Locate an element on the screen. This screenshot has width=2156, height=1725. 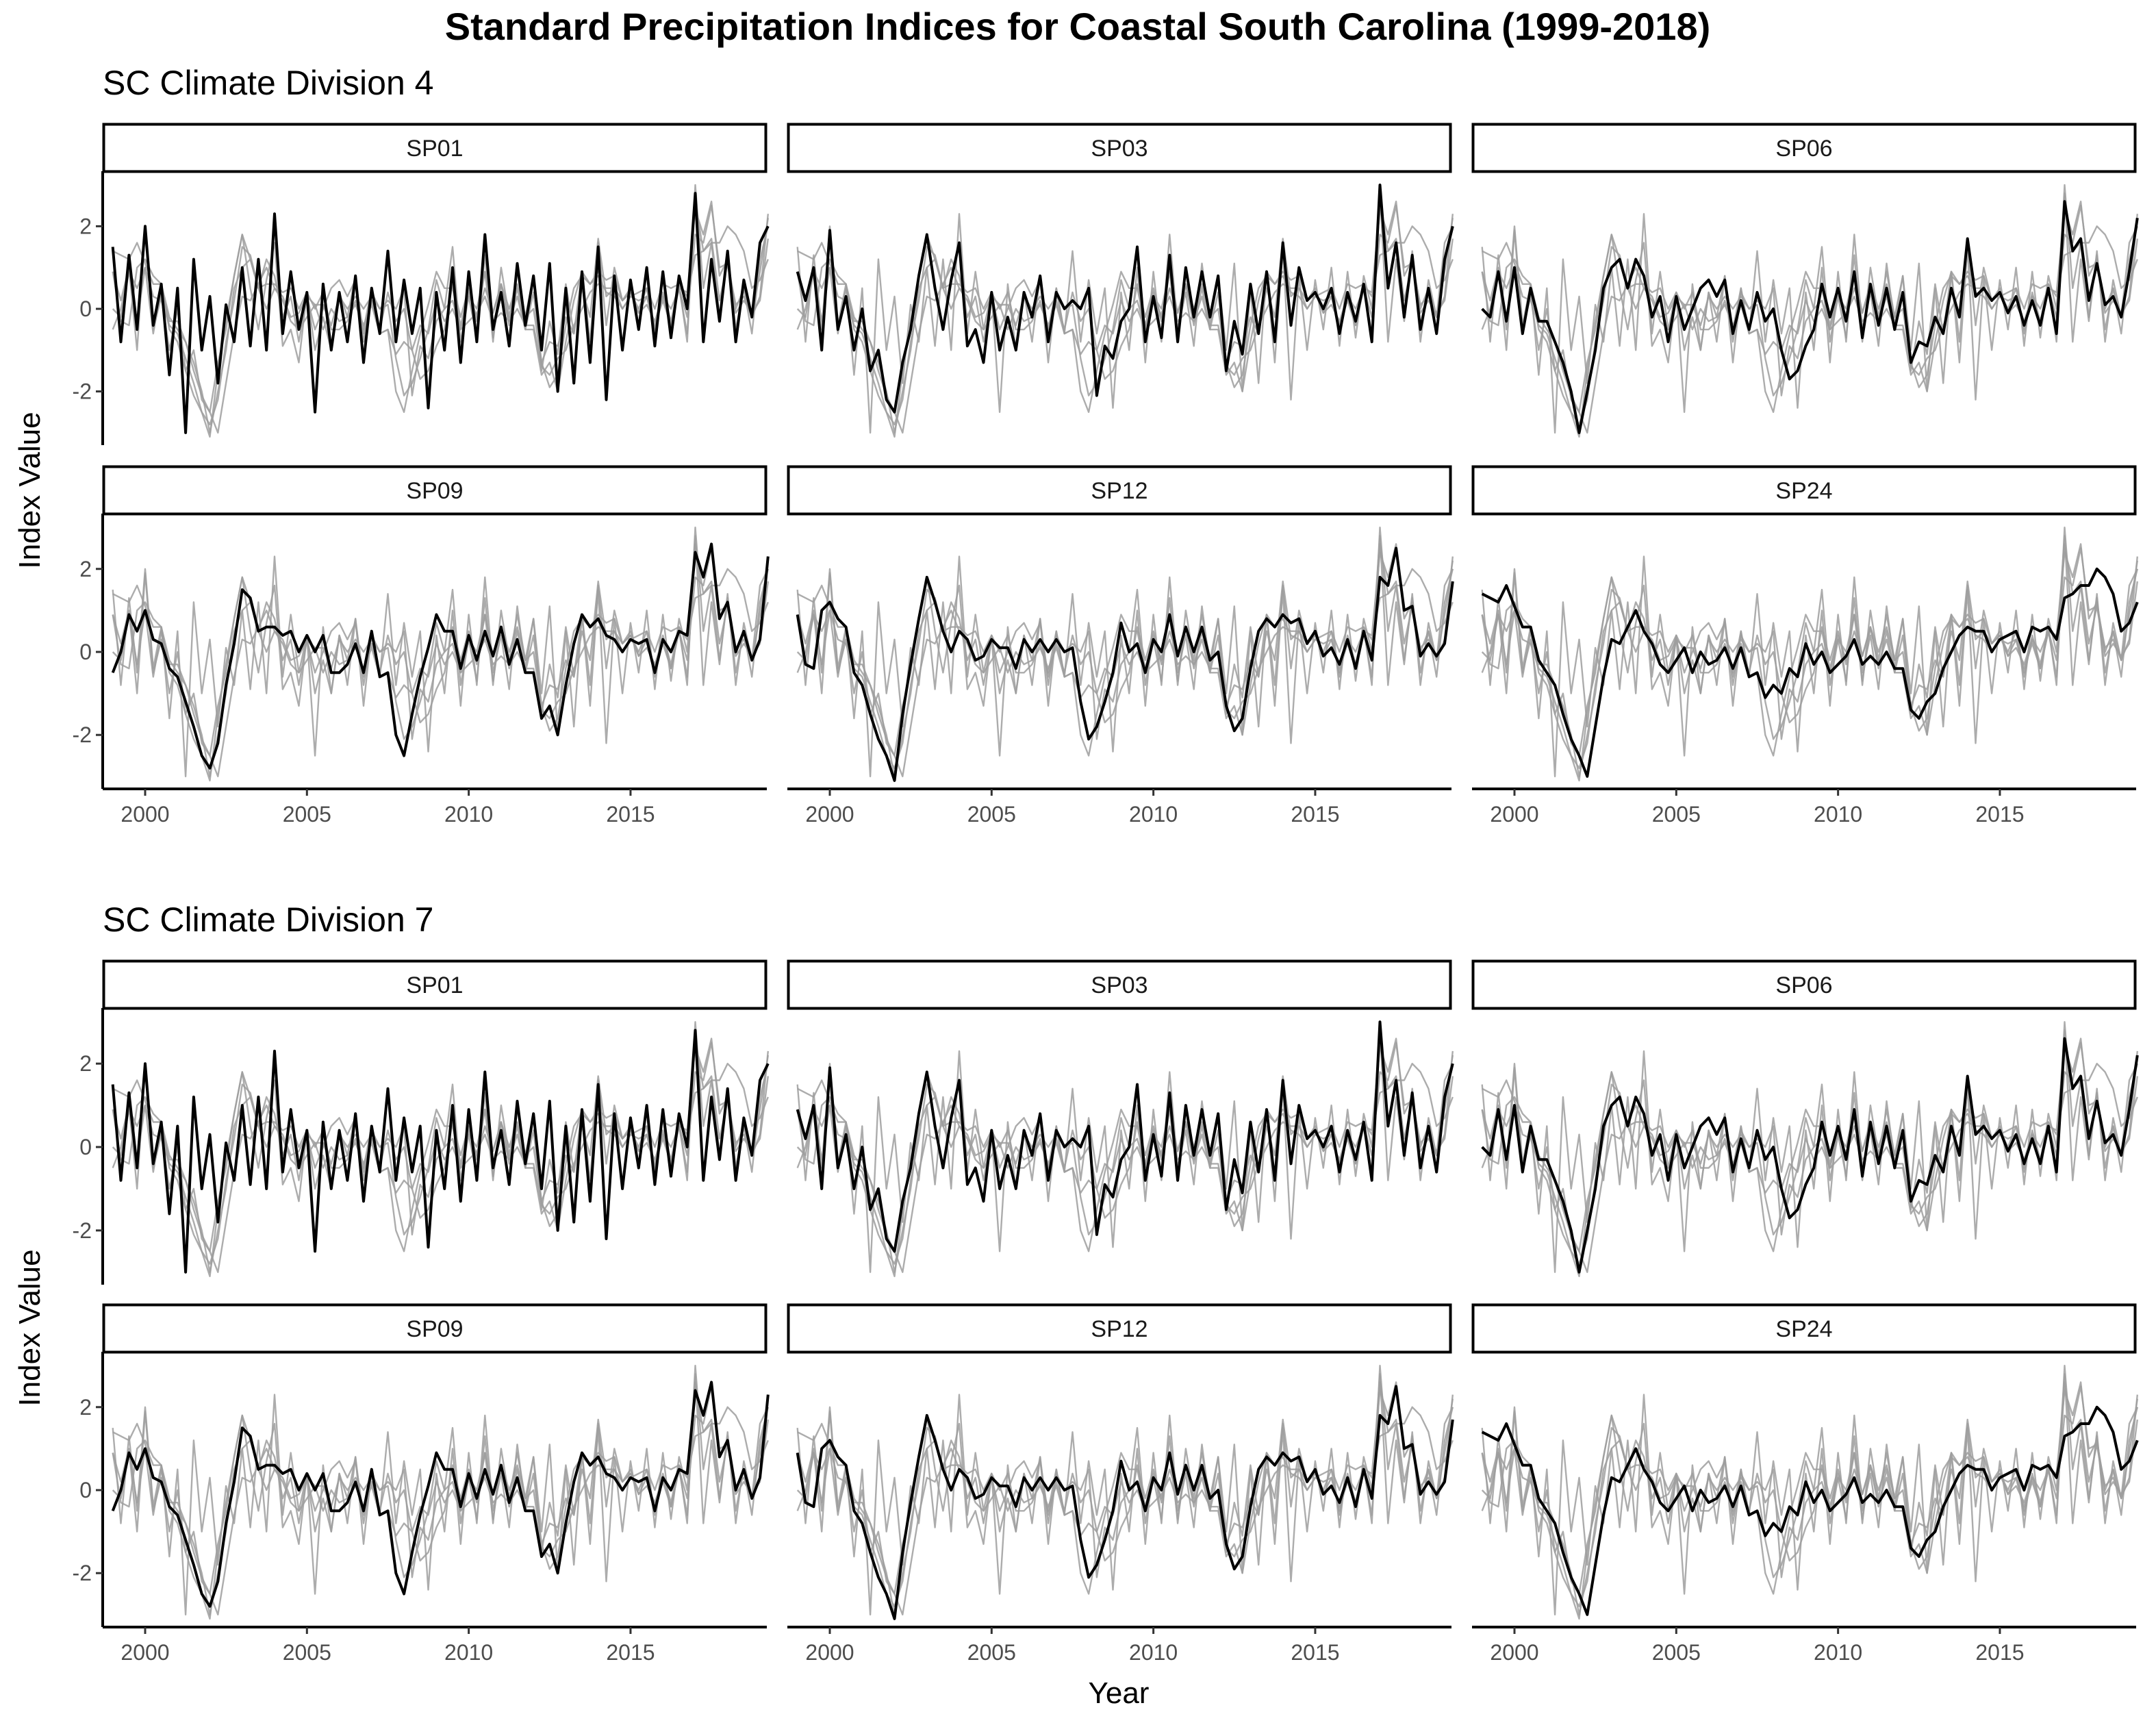
facet-label: SP24 is located at coordinates (1804, 1329).